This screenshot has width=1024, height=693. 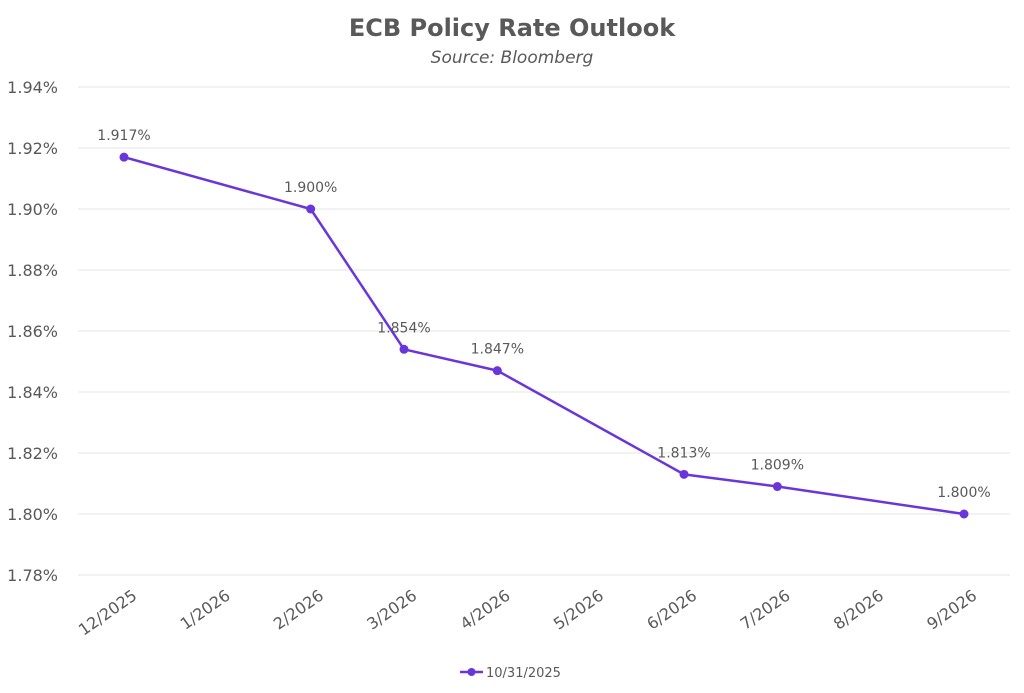 What do you see at coordinates (32, 392) in the screenshot?
I see `y-tick-label: 1.84%` at bounding box center [32, 392].